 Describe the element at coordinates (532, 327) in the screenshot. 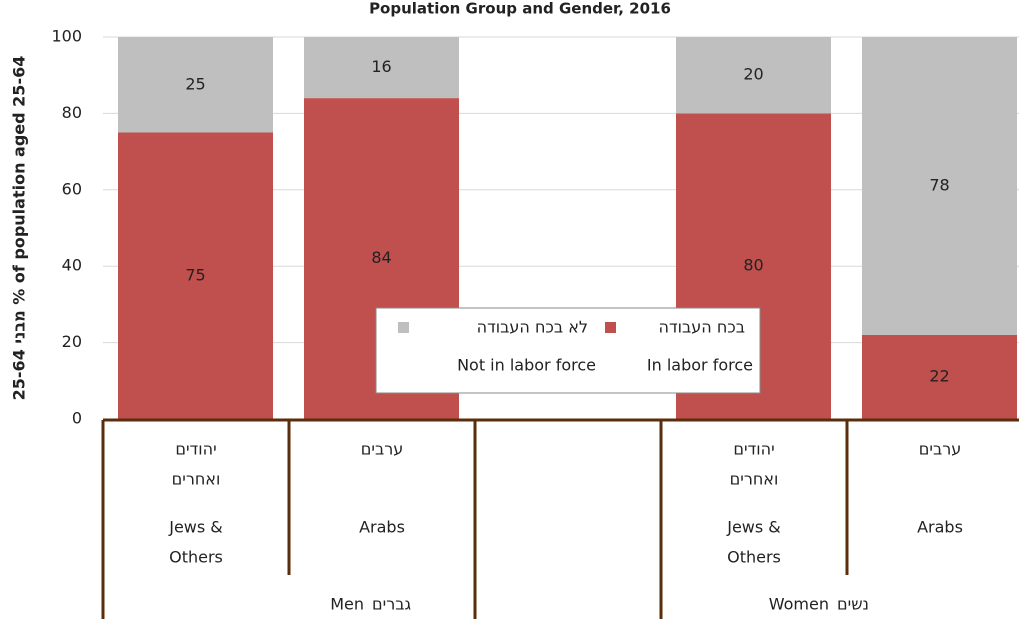

I see `legend-label-he: לא בכח העבודה` at that location.